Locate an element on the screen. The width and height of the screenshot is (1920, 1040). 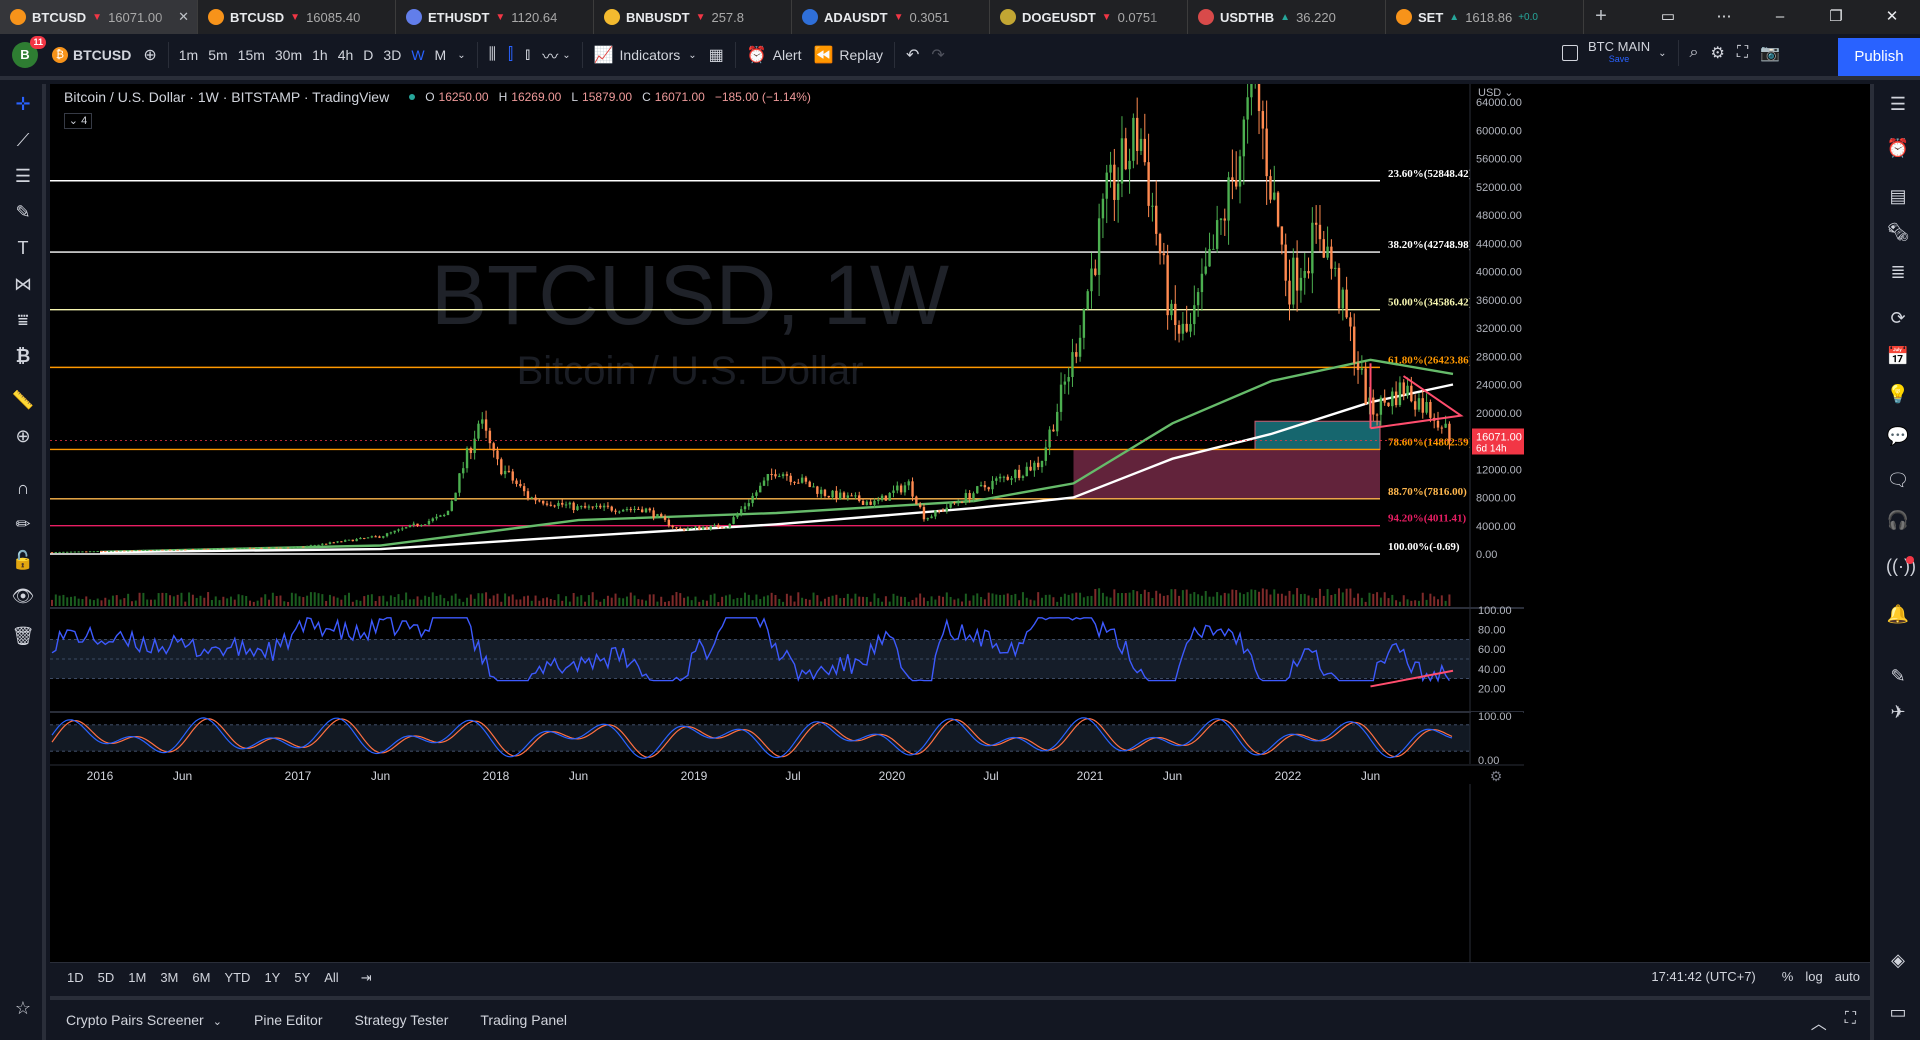
interval-dropdown: ⌄ is located at coordinates (461, 55).